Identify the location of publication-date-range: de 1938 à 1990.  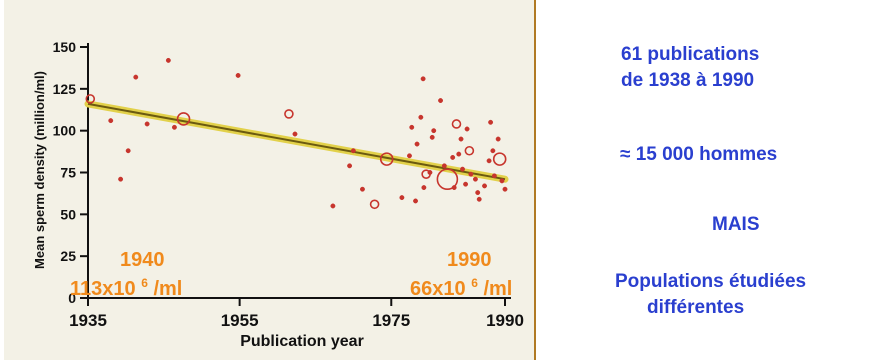
(688, 80).